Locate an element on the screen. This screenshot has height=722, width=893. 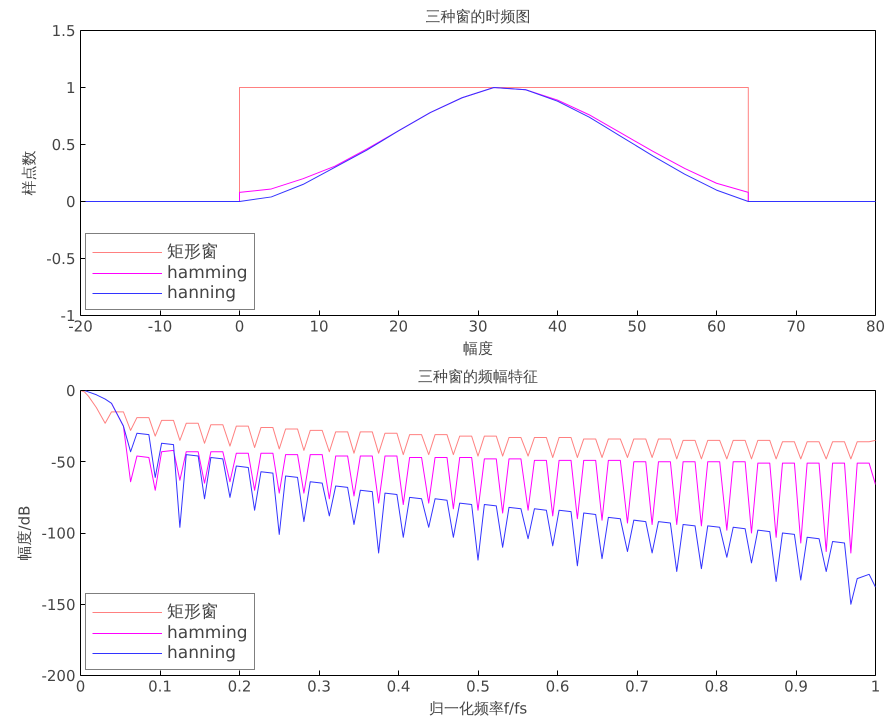
x-tick-label: 0 is located at coordinates (239, 327).